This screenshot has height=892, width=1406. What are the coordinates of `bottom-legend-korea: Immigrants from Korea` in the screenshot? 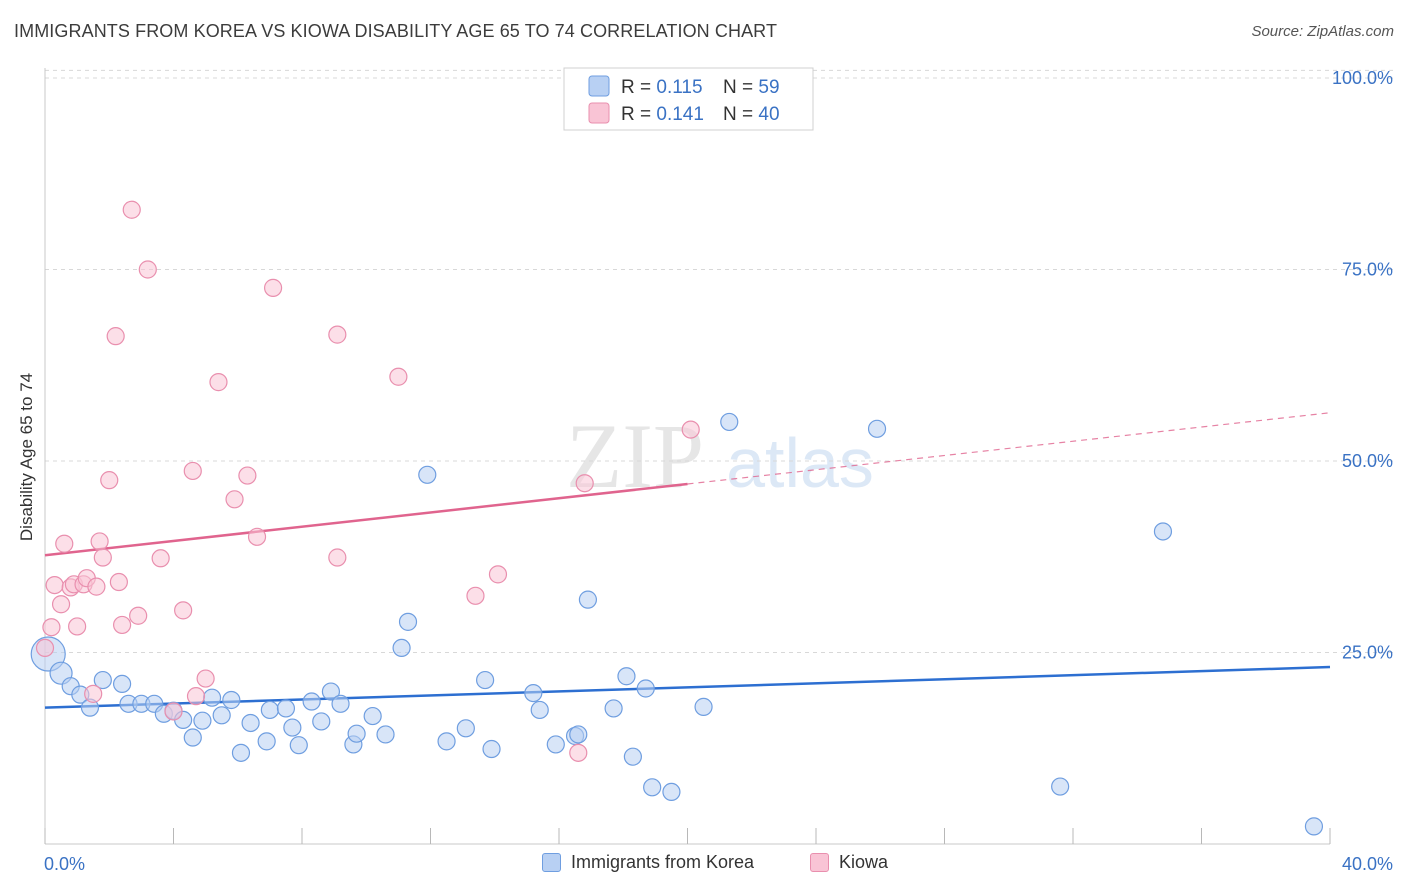 It's located at (648, 862).